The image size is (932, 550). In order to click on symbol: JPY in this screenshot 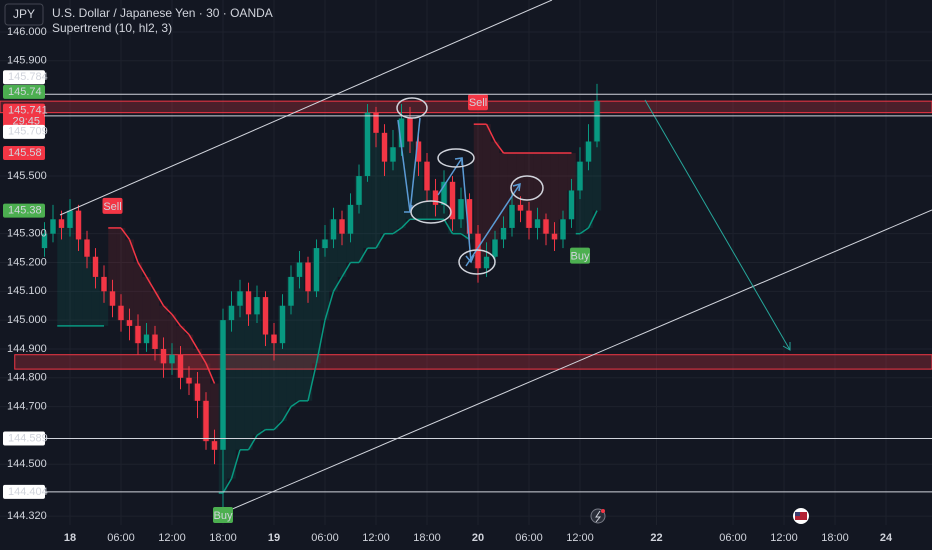, I will do `click(24, 14)`.